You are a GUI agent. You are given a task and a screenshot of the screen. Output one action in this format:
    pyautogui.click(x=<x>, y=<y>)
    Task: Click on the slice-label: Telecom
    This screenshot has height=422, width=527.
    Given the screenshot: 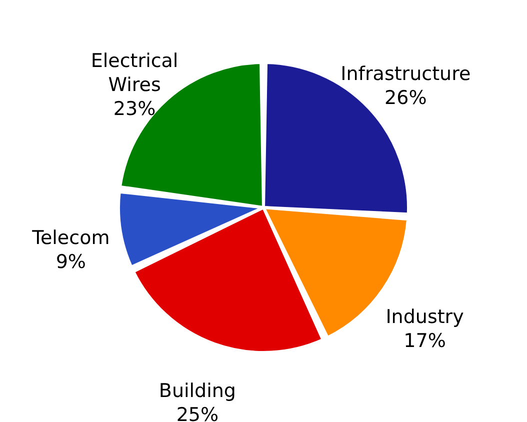 What is the action you would take?
    pyautogui.click(x=70, y=238)
    